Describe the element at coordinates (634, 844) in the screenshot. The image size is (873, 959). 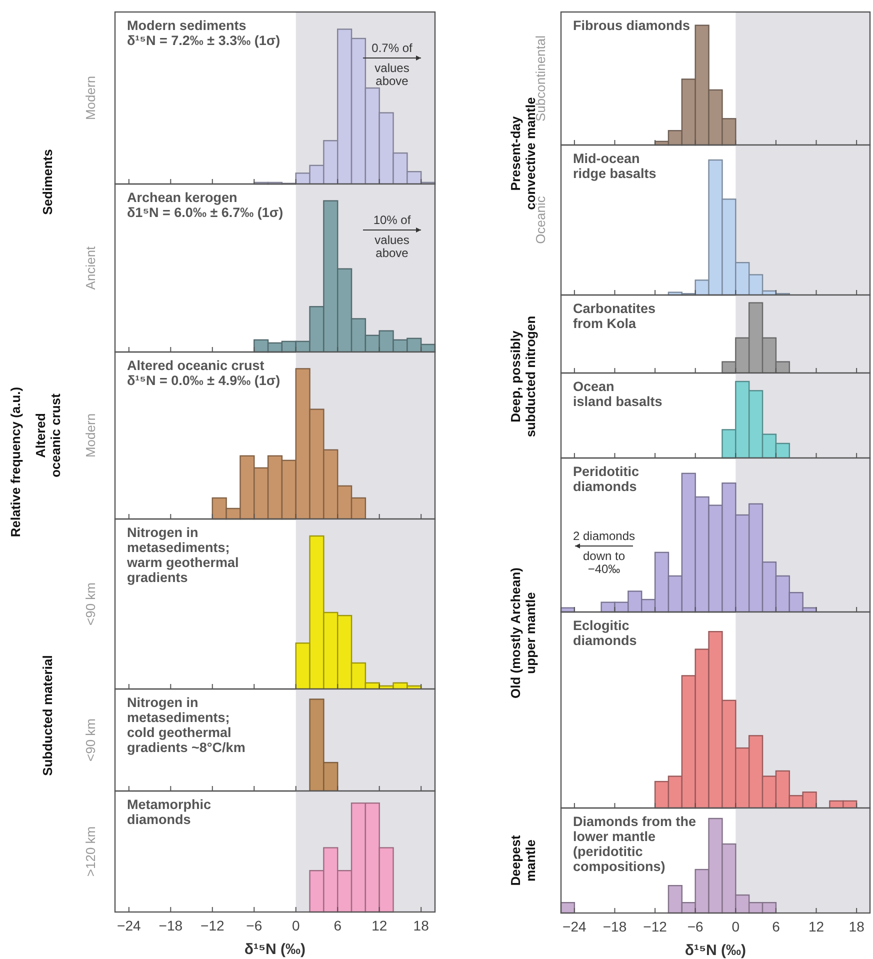
I see `text: Diamonds from the lower mantle (peridotitic compositions)` at that location.